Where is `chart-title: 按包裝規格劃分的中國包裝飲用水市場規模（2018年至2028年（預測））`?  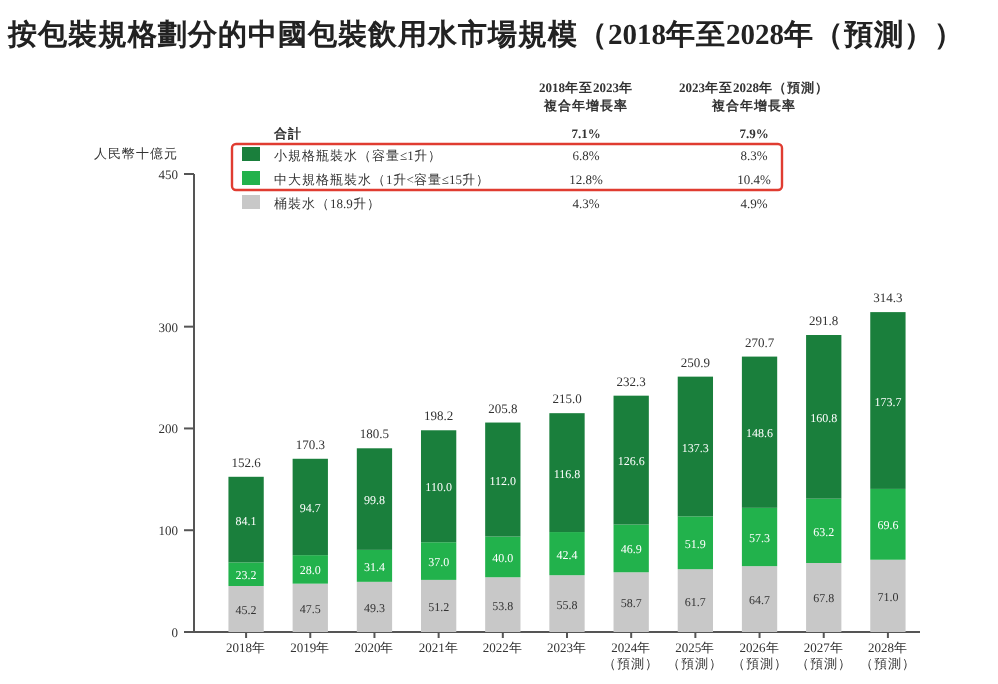 chart-title: 按包裝規格劃分的中國包裝飲用水市場規模（2018年至2028年（預測）） is located at coordinates (485, 34).